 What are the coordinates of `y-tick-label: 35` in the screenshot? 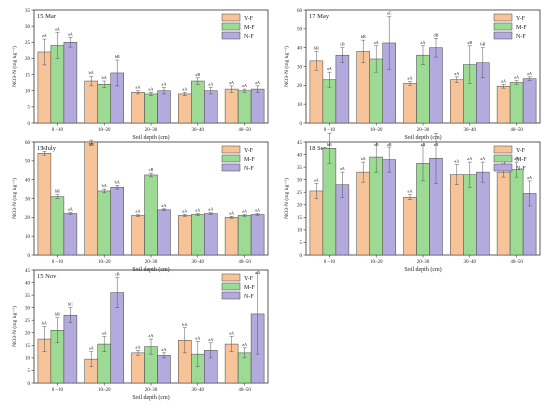 It's located at (300, 168).